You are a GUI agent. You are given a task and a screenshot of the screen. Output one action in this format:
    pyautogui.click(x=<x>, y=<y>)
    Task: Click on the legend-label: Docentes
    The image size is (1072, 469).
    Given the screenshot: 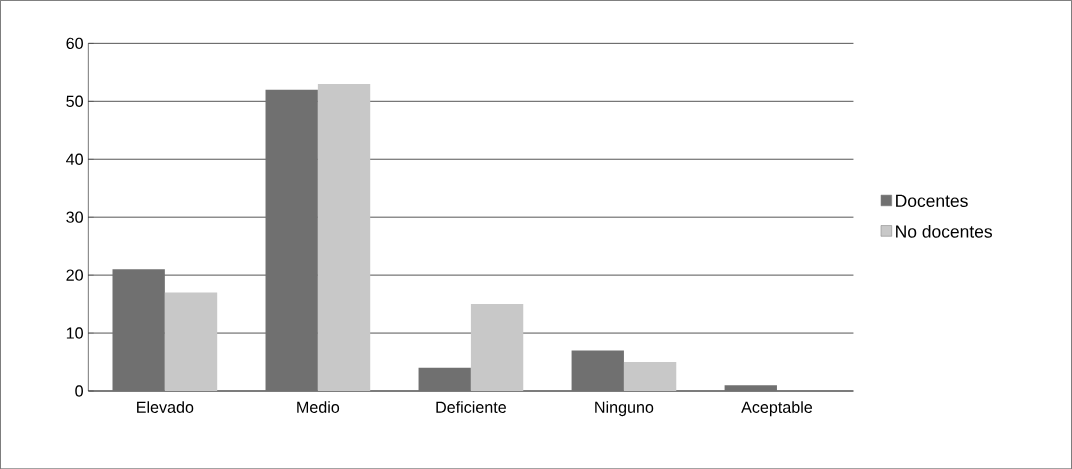 What is the action you would take?
    pyautogui.click(x=932, y=200)
    